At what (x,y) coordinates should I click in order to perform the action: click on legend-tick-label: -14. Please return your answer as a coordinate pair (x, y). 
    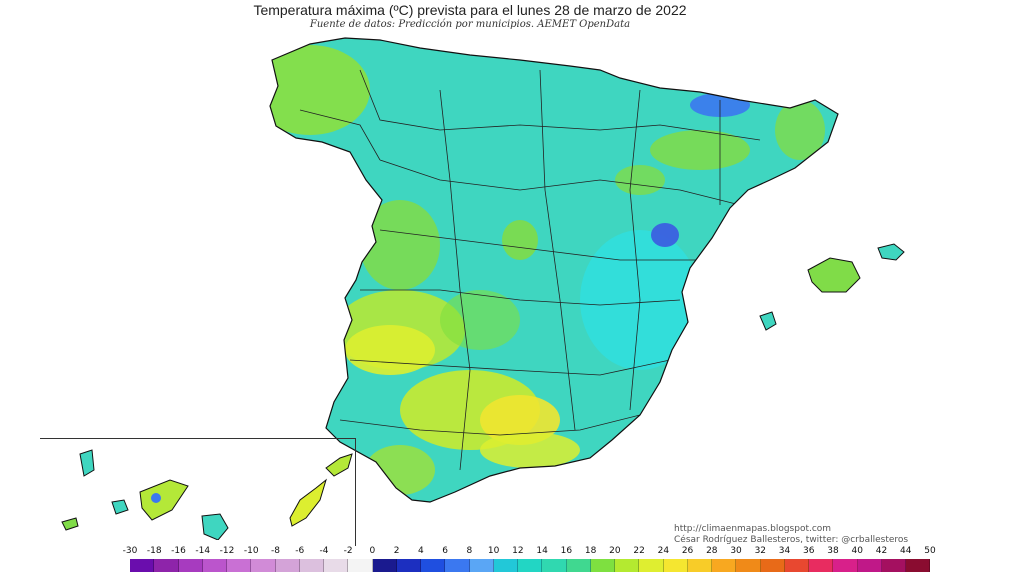
    Looking at the image, I should click on (203, 551).